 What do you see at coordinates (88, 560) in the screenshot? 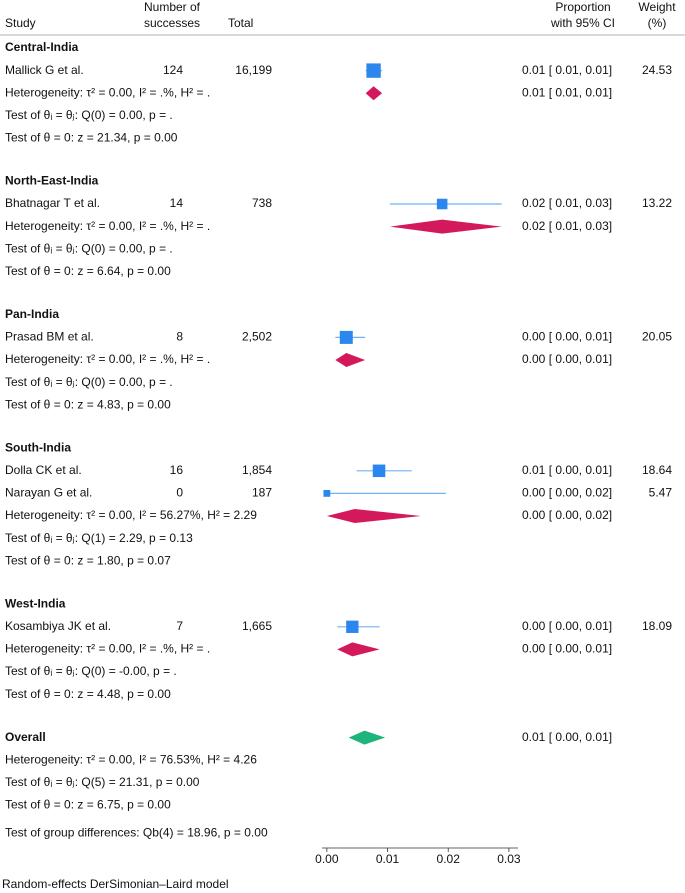
I see `effect-test: Test of θ = 0: z = 1.80, p = 0.07` at bounding box center [88, 560].